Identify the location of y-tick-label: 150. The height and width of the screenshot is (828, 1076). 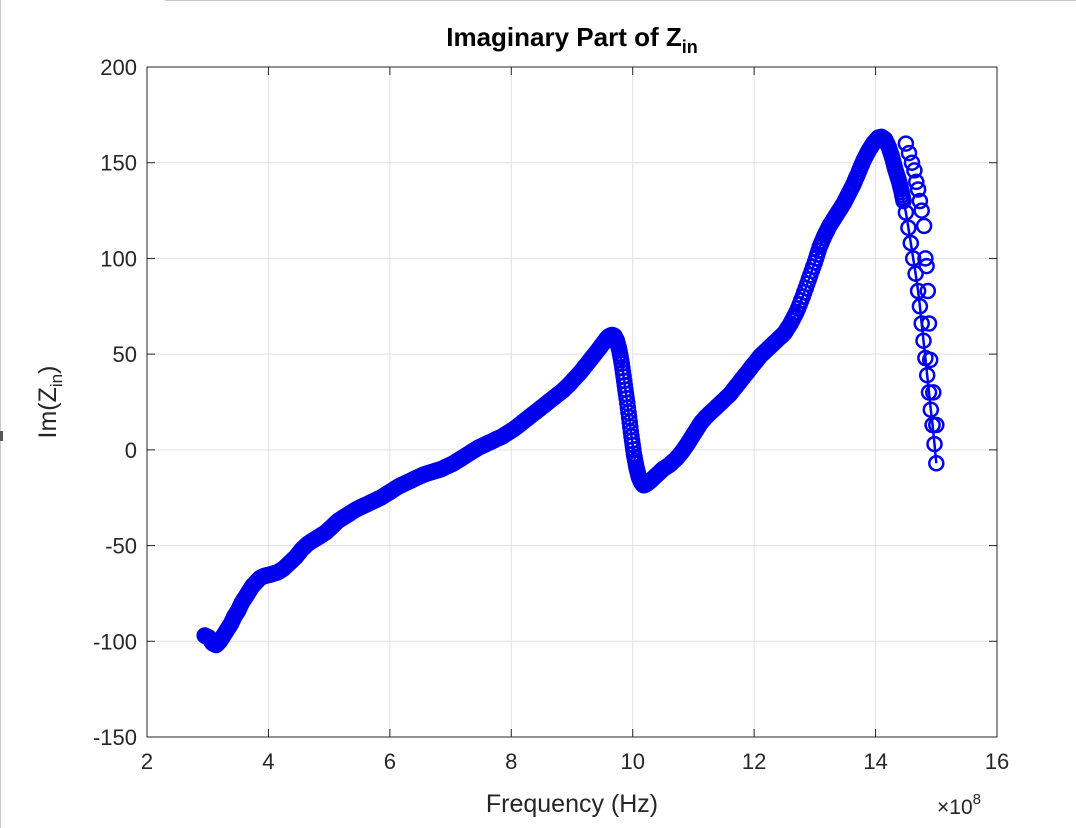
(118, 163).